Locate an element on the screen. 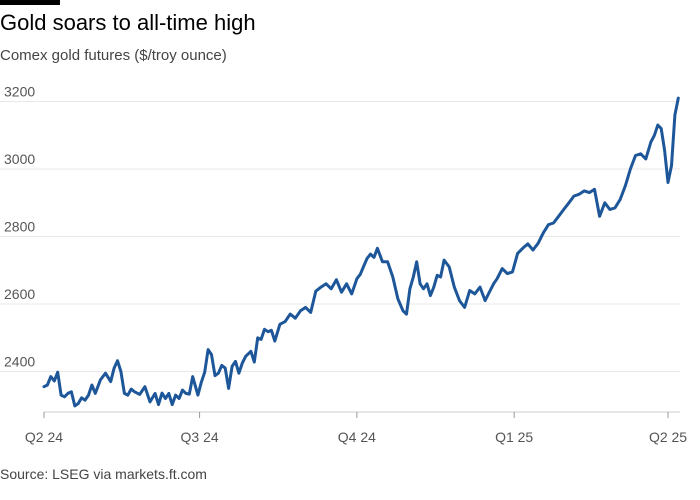 This screenshot has height=500, width=700. y-tick-label: 2600 is located at coordinates (19, 294).